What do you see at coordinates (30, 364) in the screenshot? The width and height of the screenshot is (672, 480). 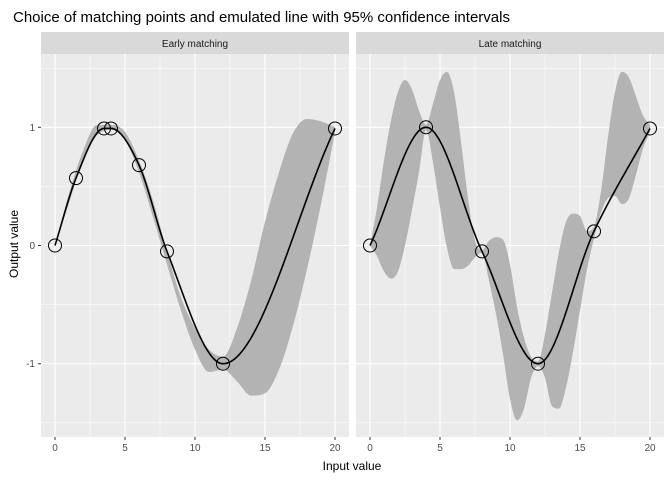 I see `y-tick-label: -1` at bounding box center [30, 364].